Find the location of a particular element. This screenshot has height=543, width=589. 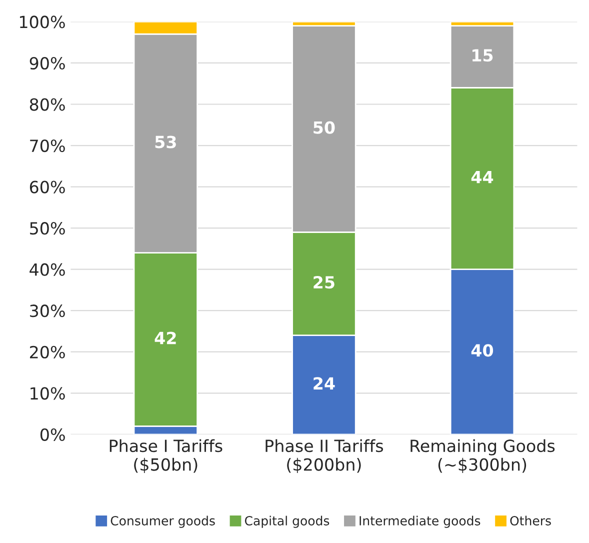

legend-label: Consumer goods is located at coordinates (162, 522).